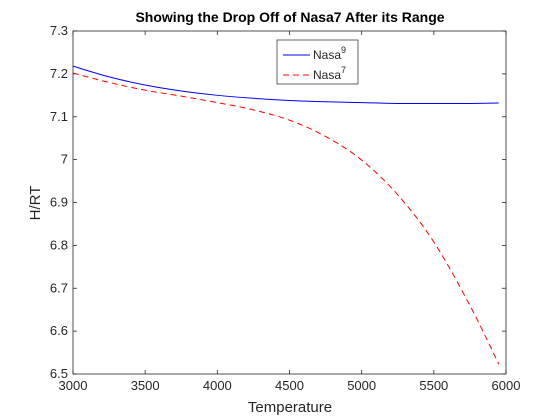 Image resolution: width=560 pixels, height=420 pixels. What do you see at coordinates (59, 202) in the screenshot?
I see `y-tick-label: 6.9` at bounding box center [59, 202].